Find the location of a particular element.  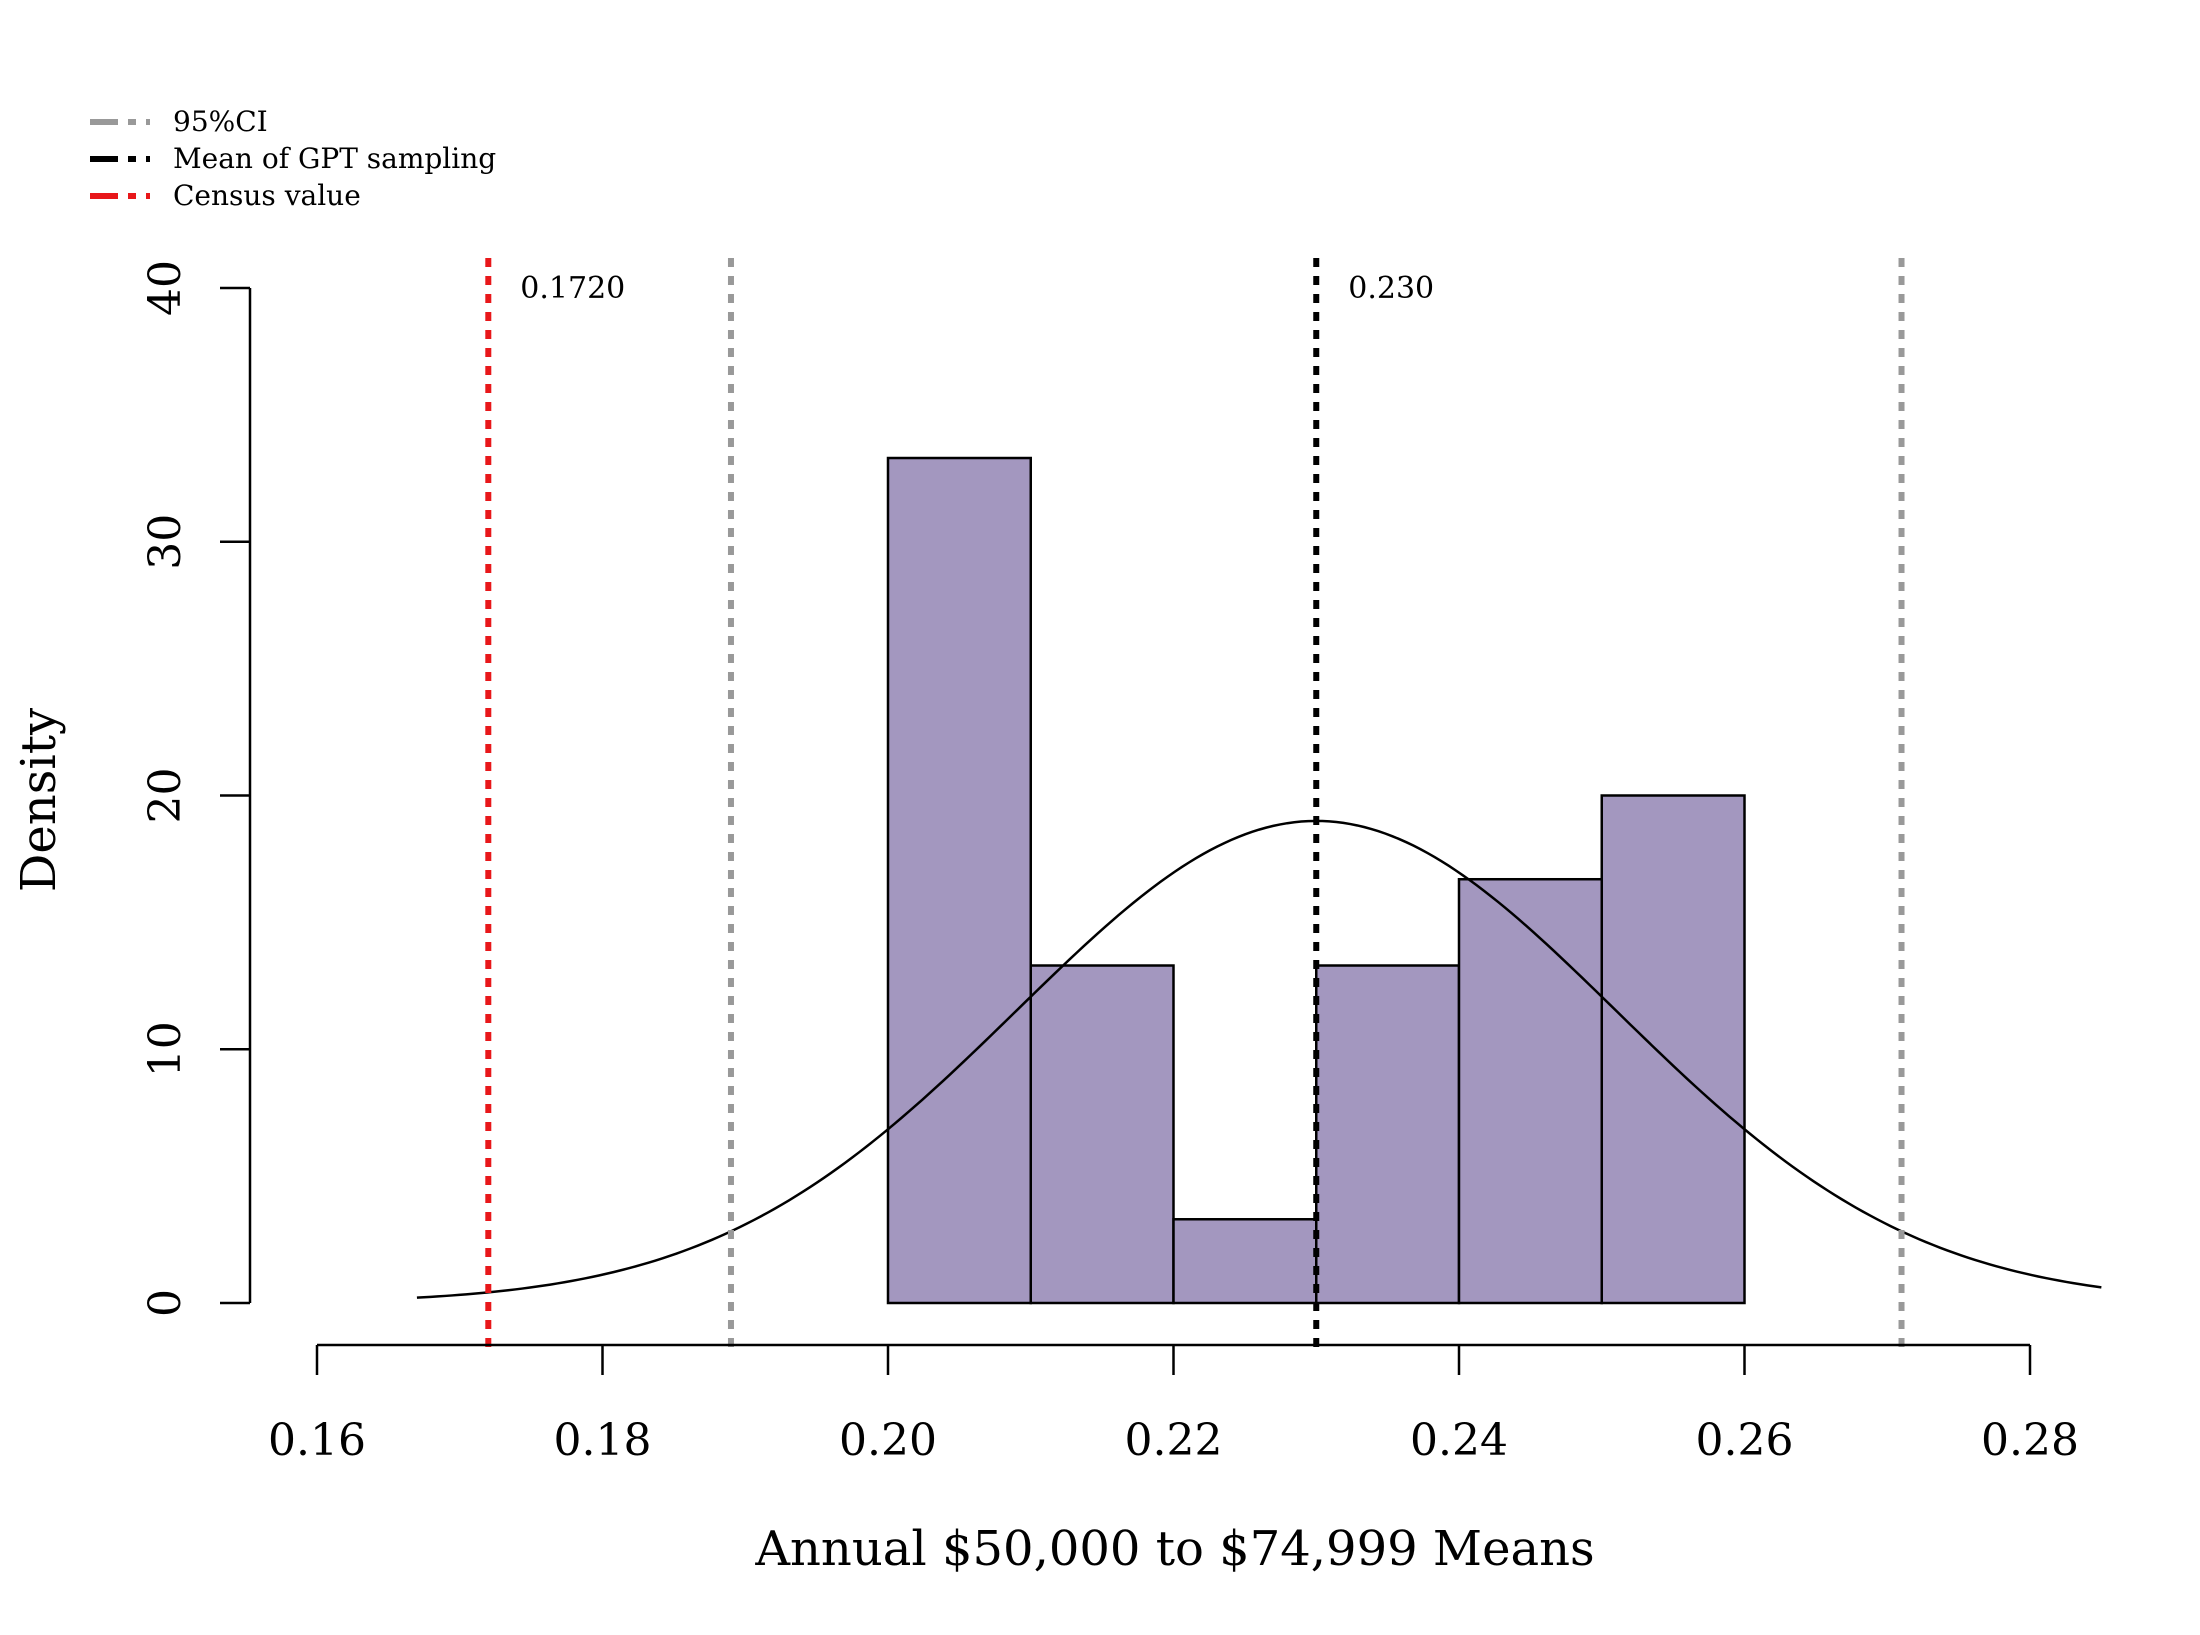

legend: 95%CI Mean of GPT sampling Census value is located at coordinates (293, 158).